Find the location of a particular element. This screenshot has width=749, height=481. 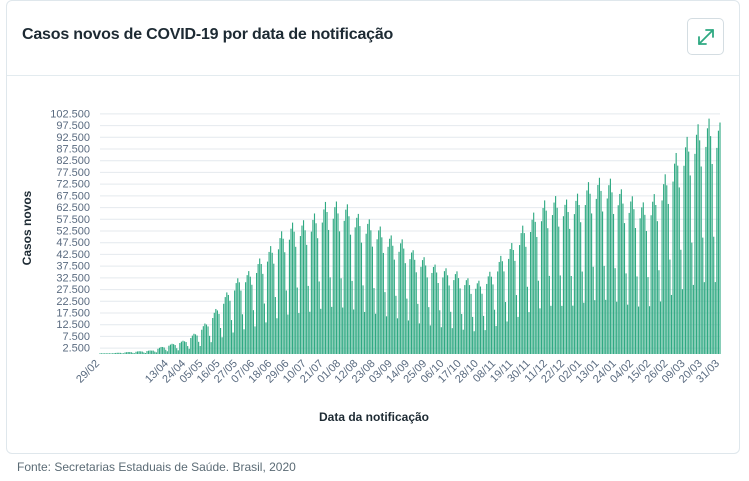

x-axis-label: Data da notificação is located at coordinates (374, 417).